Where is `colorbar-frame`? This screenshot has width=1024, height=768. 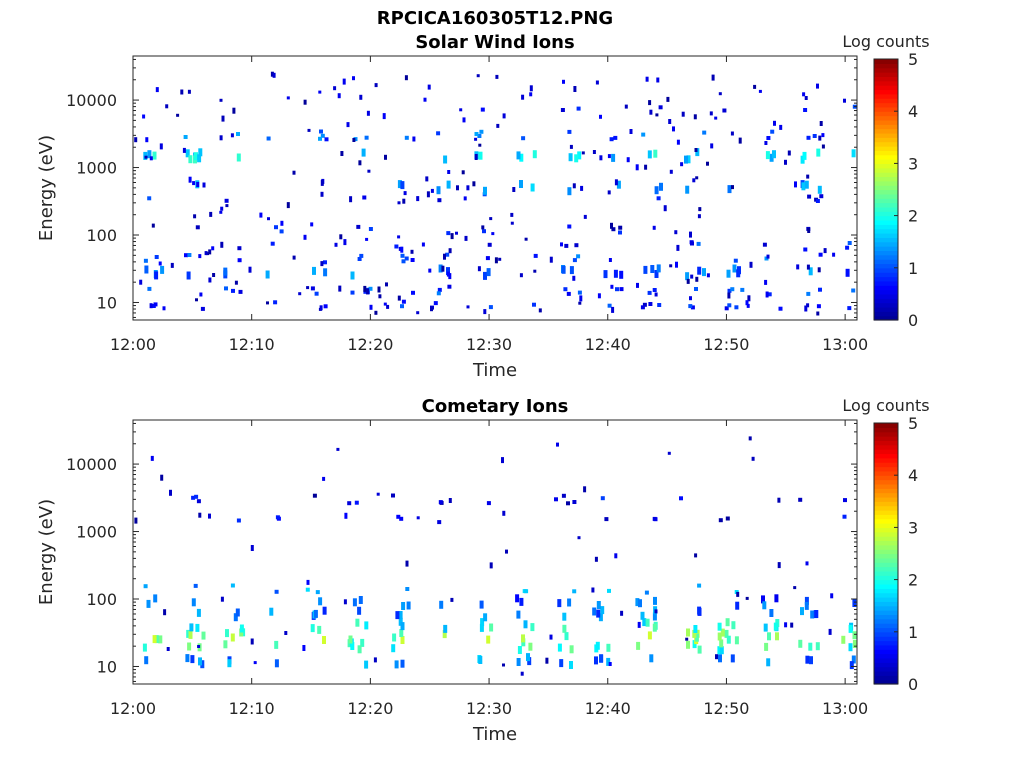
colorbar-frame is located at coordinates (886, 189).